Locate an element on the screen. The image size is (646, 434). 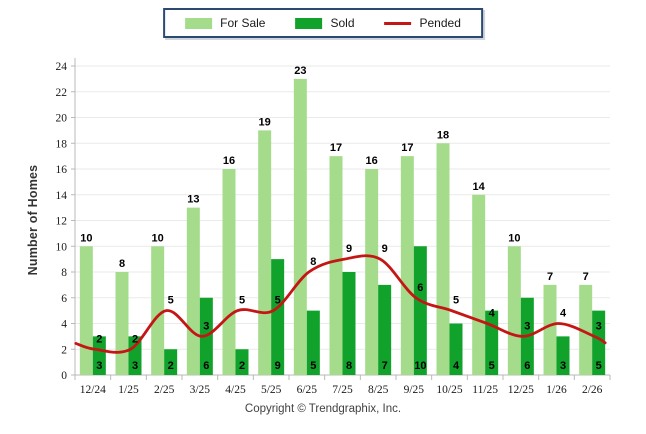
for-sale-value-label: 18 is located at coordinates (443, 135).